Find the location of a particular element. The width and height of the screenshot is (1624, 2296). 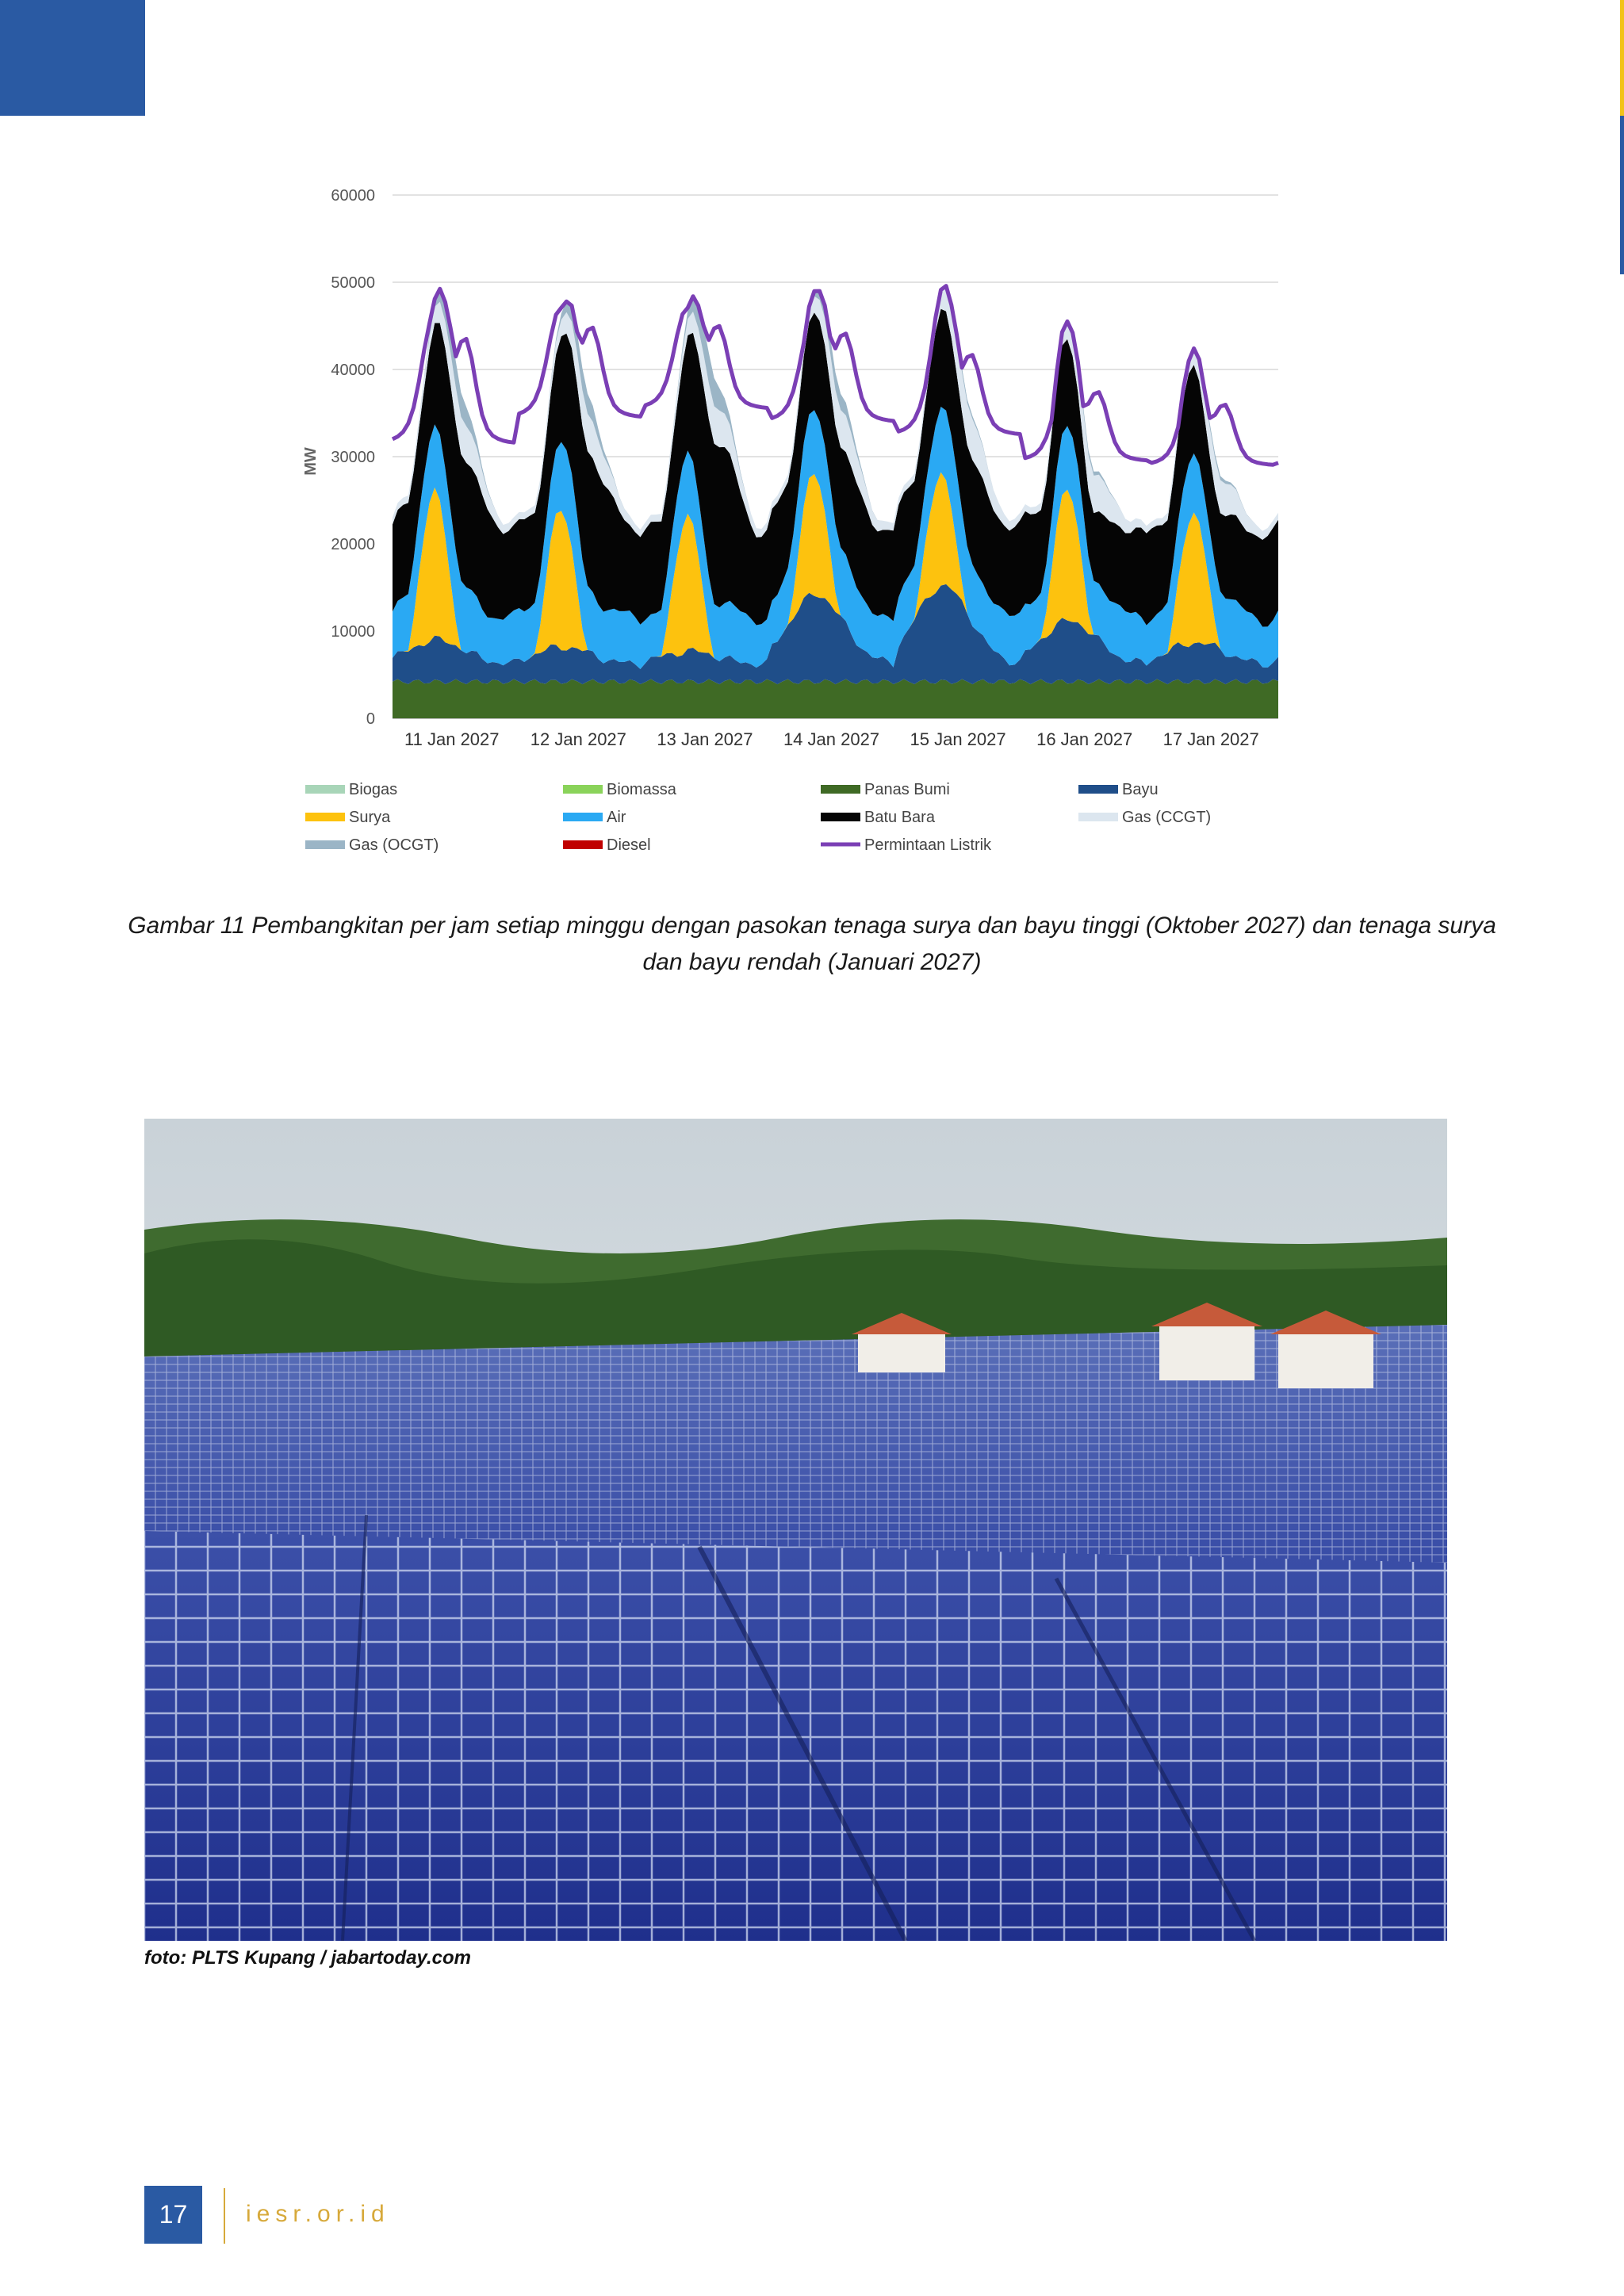

legend-label: Permintaan Listrik is located at coordinates (928, 845).